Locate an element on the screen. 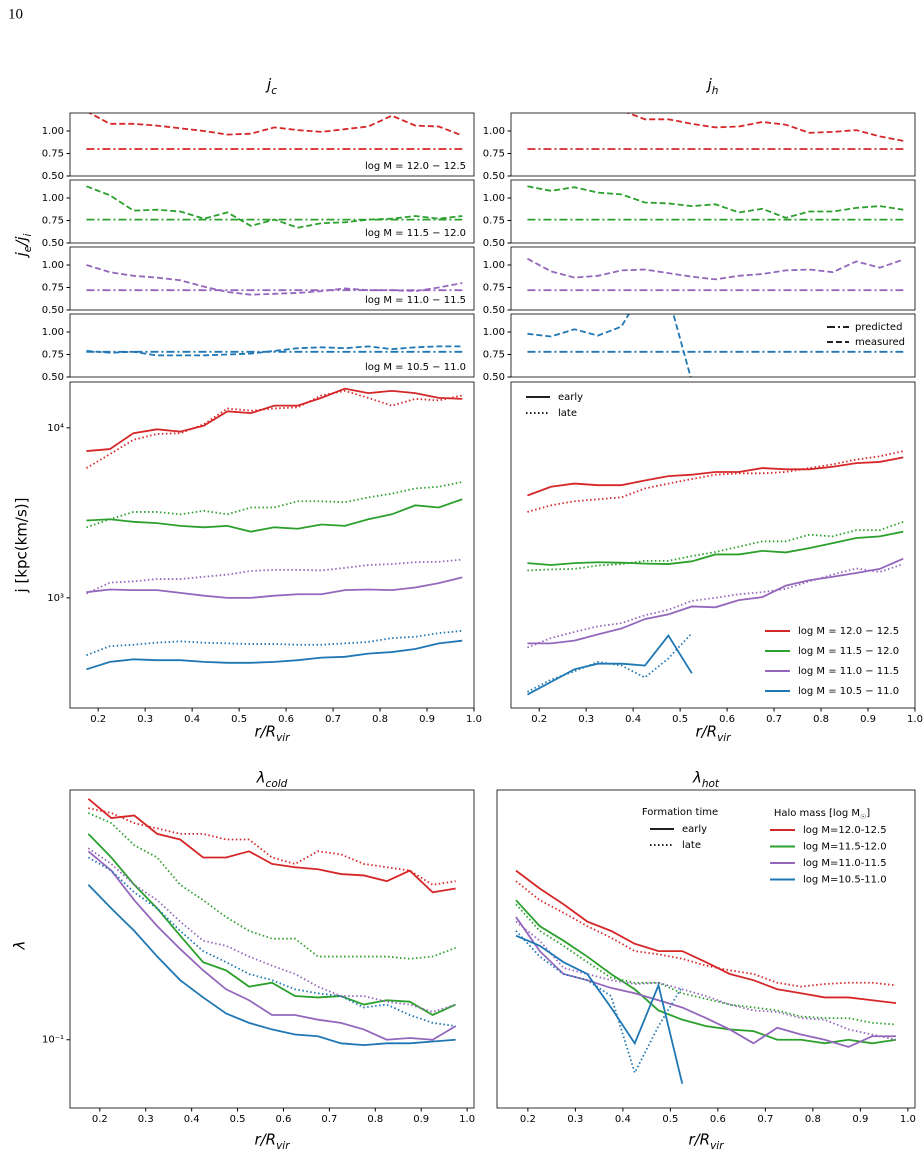 The height and width of the screenshot is (1155, 924). legend-label: early is located at coordinates (694, 829).